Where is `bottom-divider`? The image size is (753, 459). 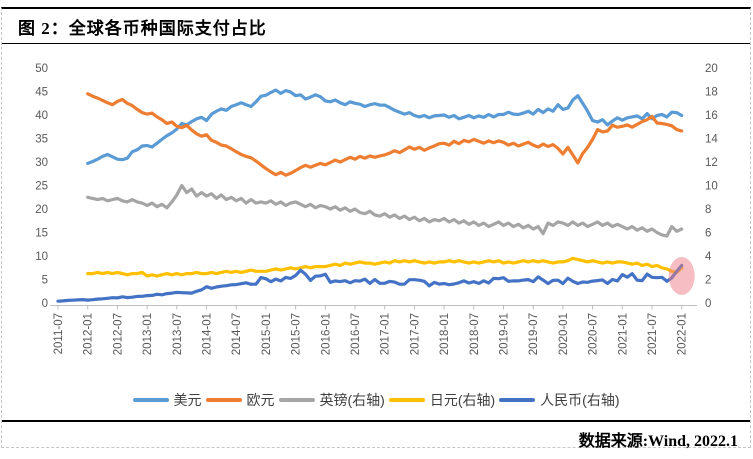 bottom-divider is located at coordinates (376, 421).